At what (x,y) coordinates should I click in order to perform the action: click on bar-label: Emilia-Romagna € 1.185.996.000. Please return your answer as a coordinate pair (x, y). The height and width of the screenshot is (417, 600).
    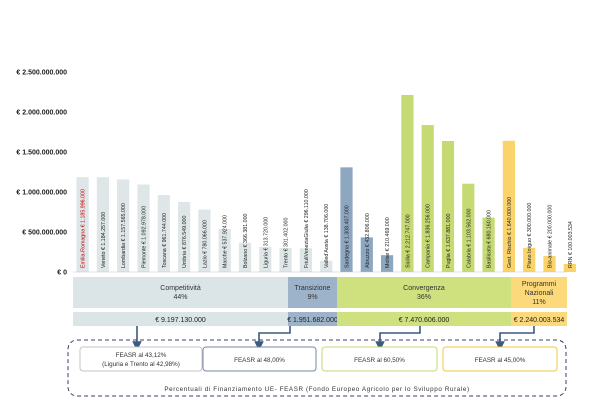
    Looking at the image, I should click on (84, 228).